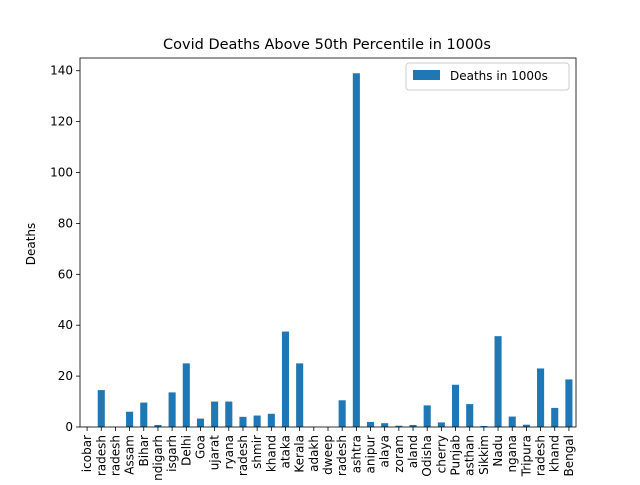  What do you see at coordinates (257, 452) in the screenshot?
I see `x-tick-label: shmir` at bounding box center [257, 452].